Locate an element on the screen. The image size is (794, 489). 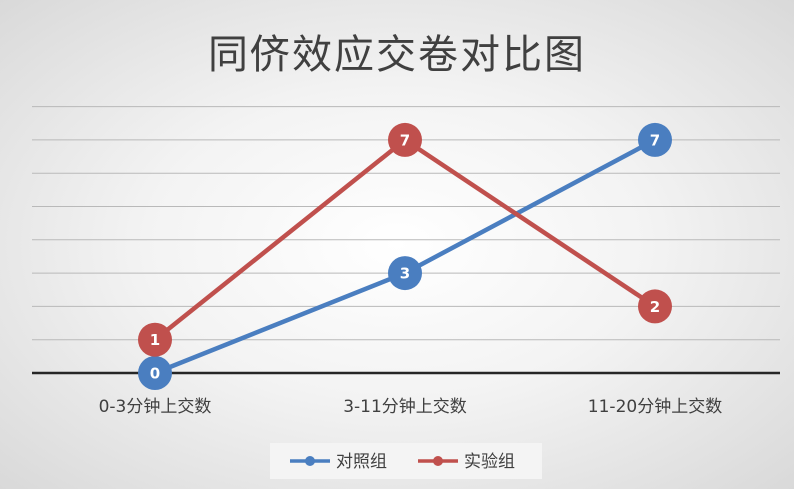
data-label: 2 is located at coordinates (655, 307).